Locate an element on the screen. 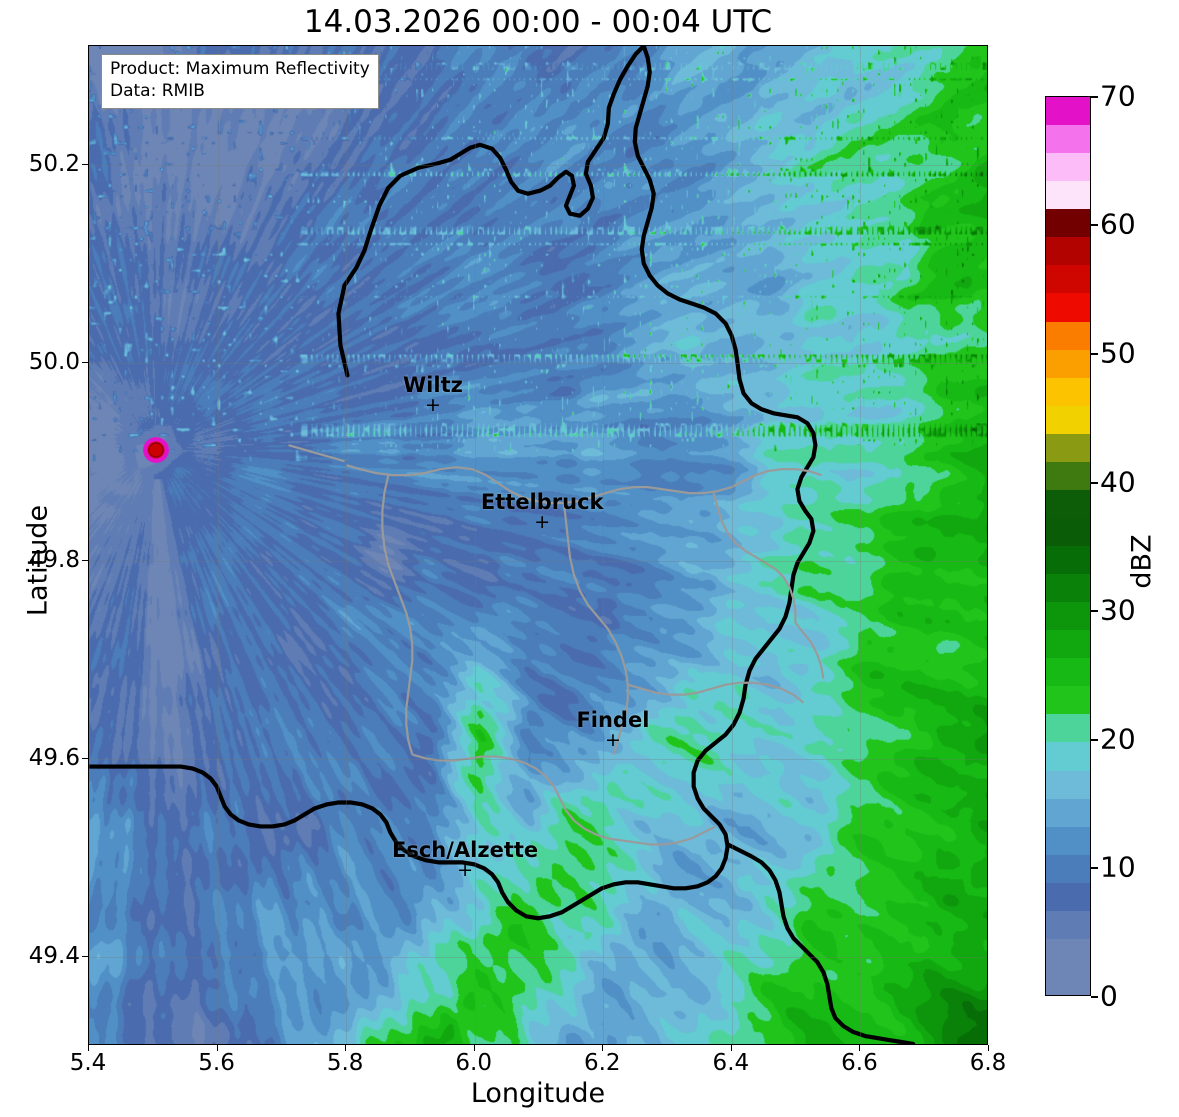  info-product-line: Product: Maximum Reflectivity is located at coordinates (240, 69).